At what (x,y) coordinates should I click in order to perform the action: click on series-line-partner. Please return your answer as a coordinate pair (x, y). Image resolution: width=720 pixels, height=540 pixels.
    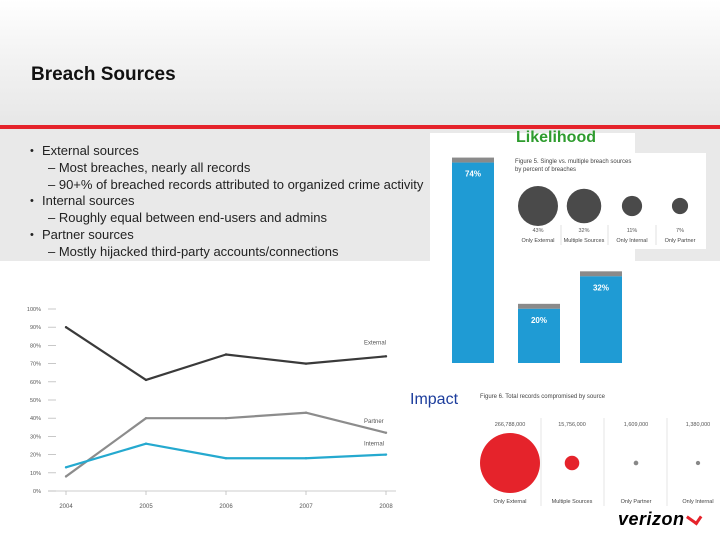
    Looking at the image, I should click on (226, 444).